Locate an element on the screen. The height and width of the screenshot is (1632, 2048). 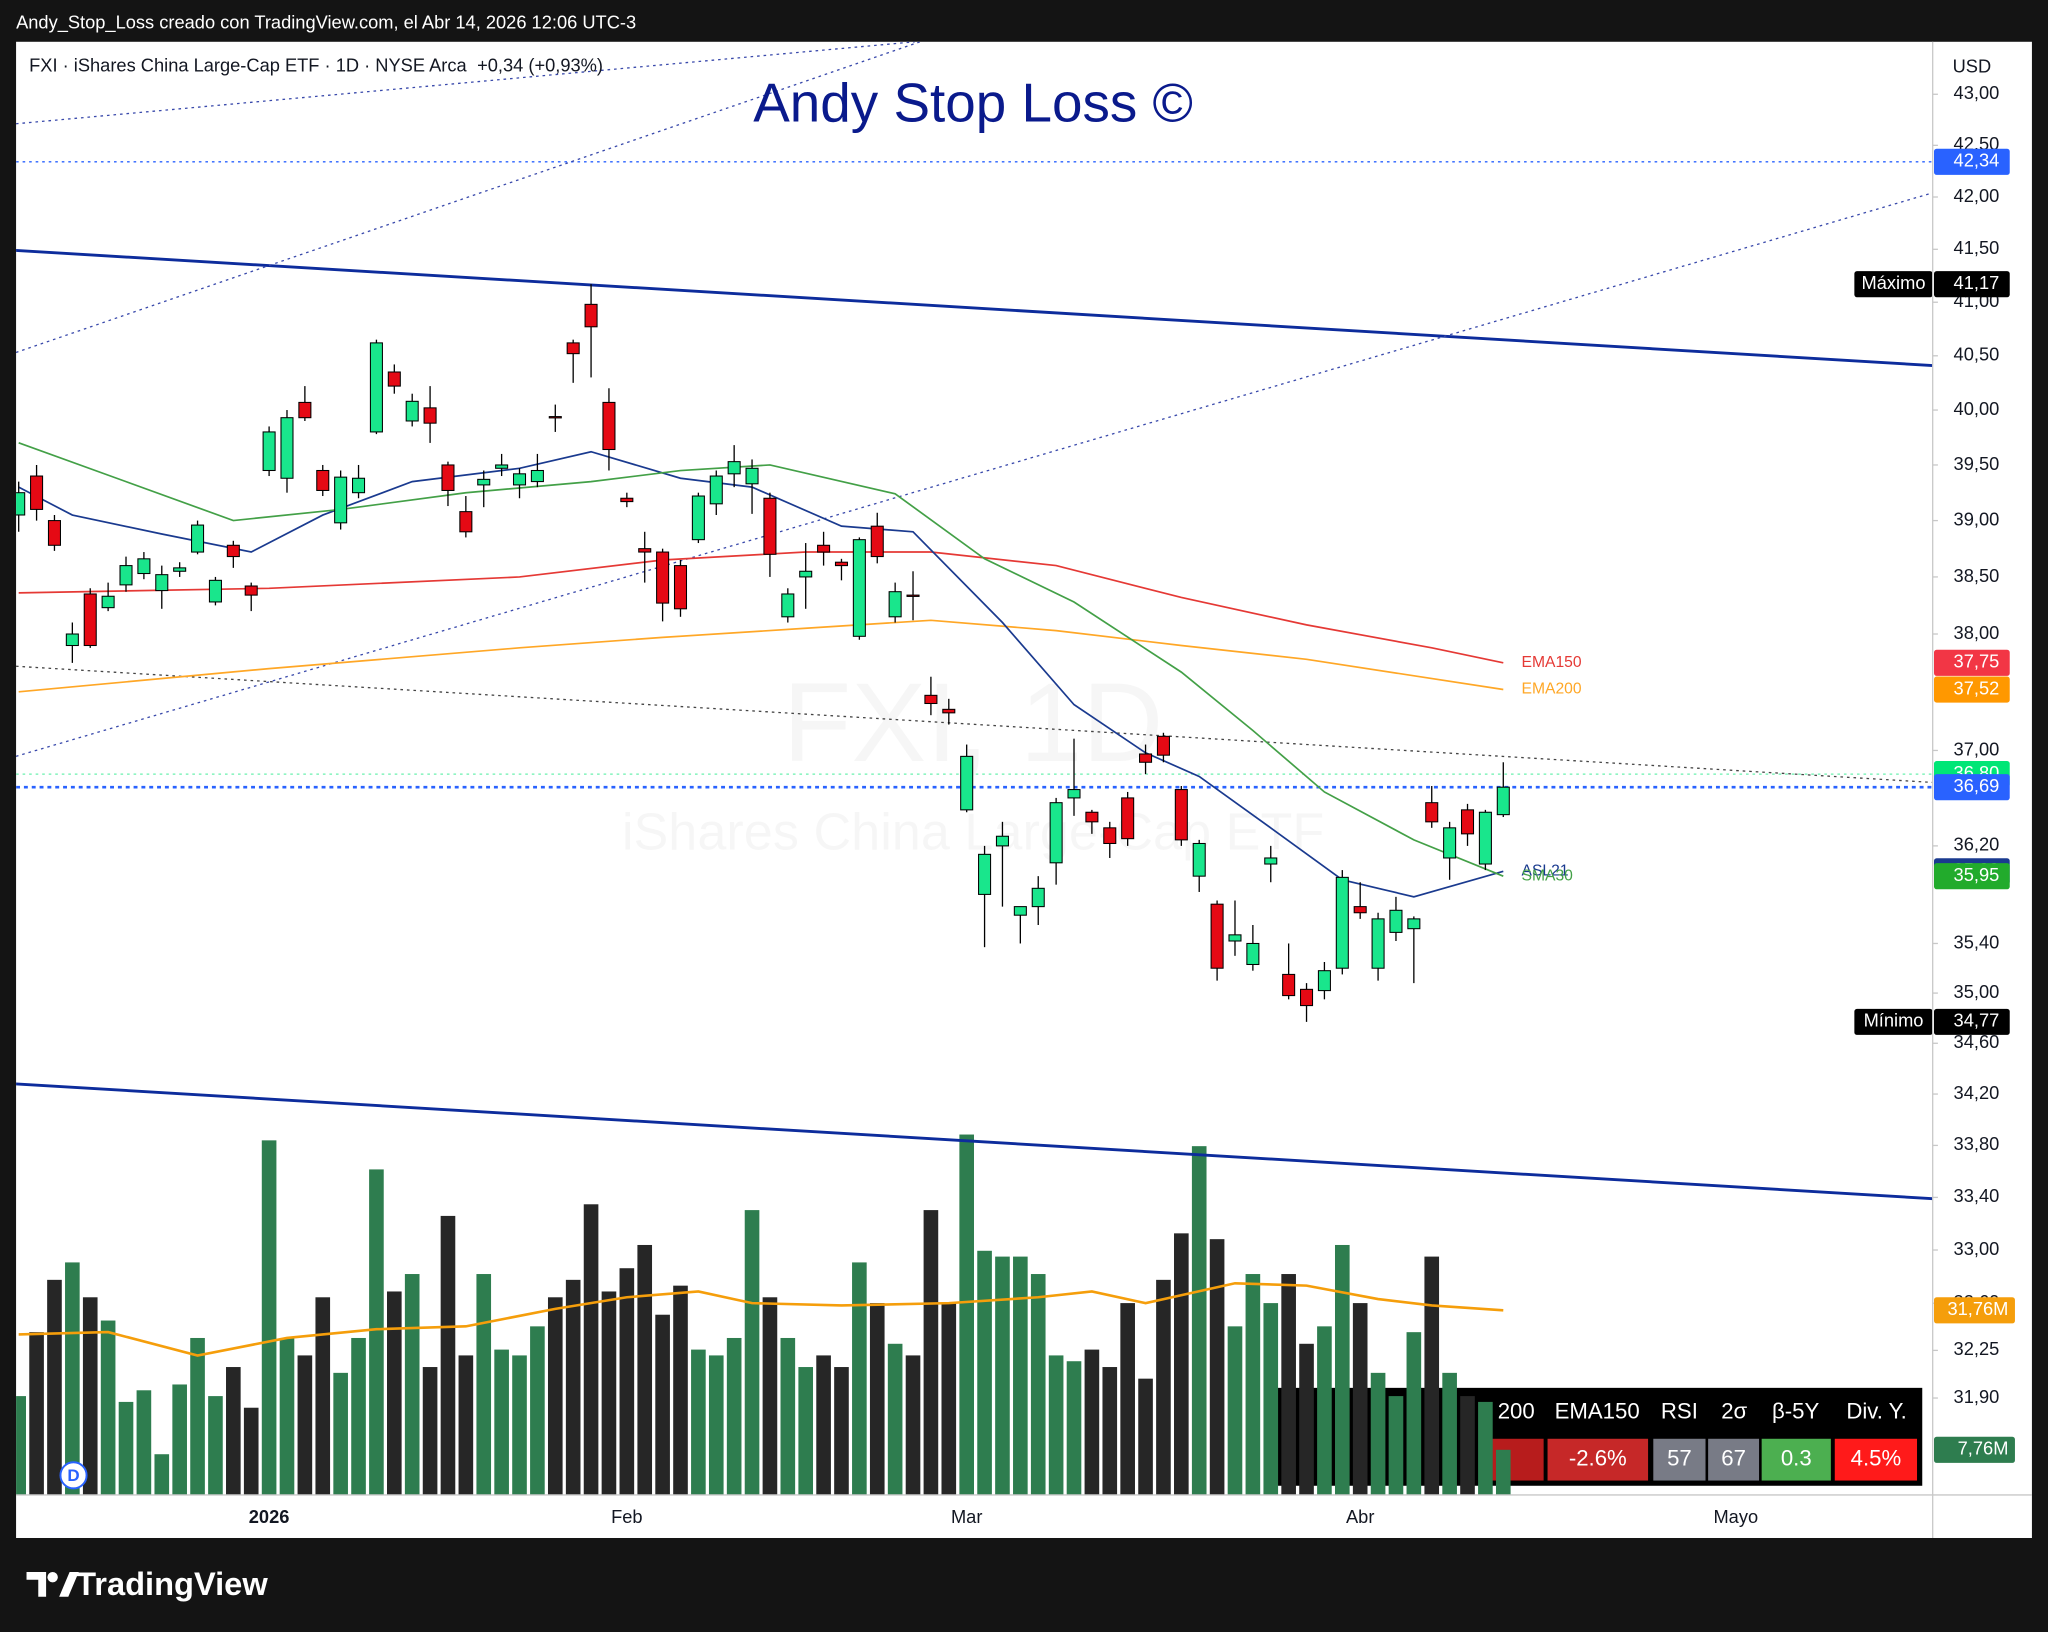
y-tick-label: 33,40 is located at coordinates (1977, 1195).